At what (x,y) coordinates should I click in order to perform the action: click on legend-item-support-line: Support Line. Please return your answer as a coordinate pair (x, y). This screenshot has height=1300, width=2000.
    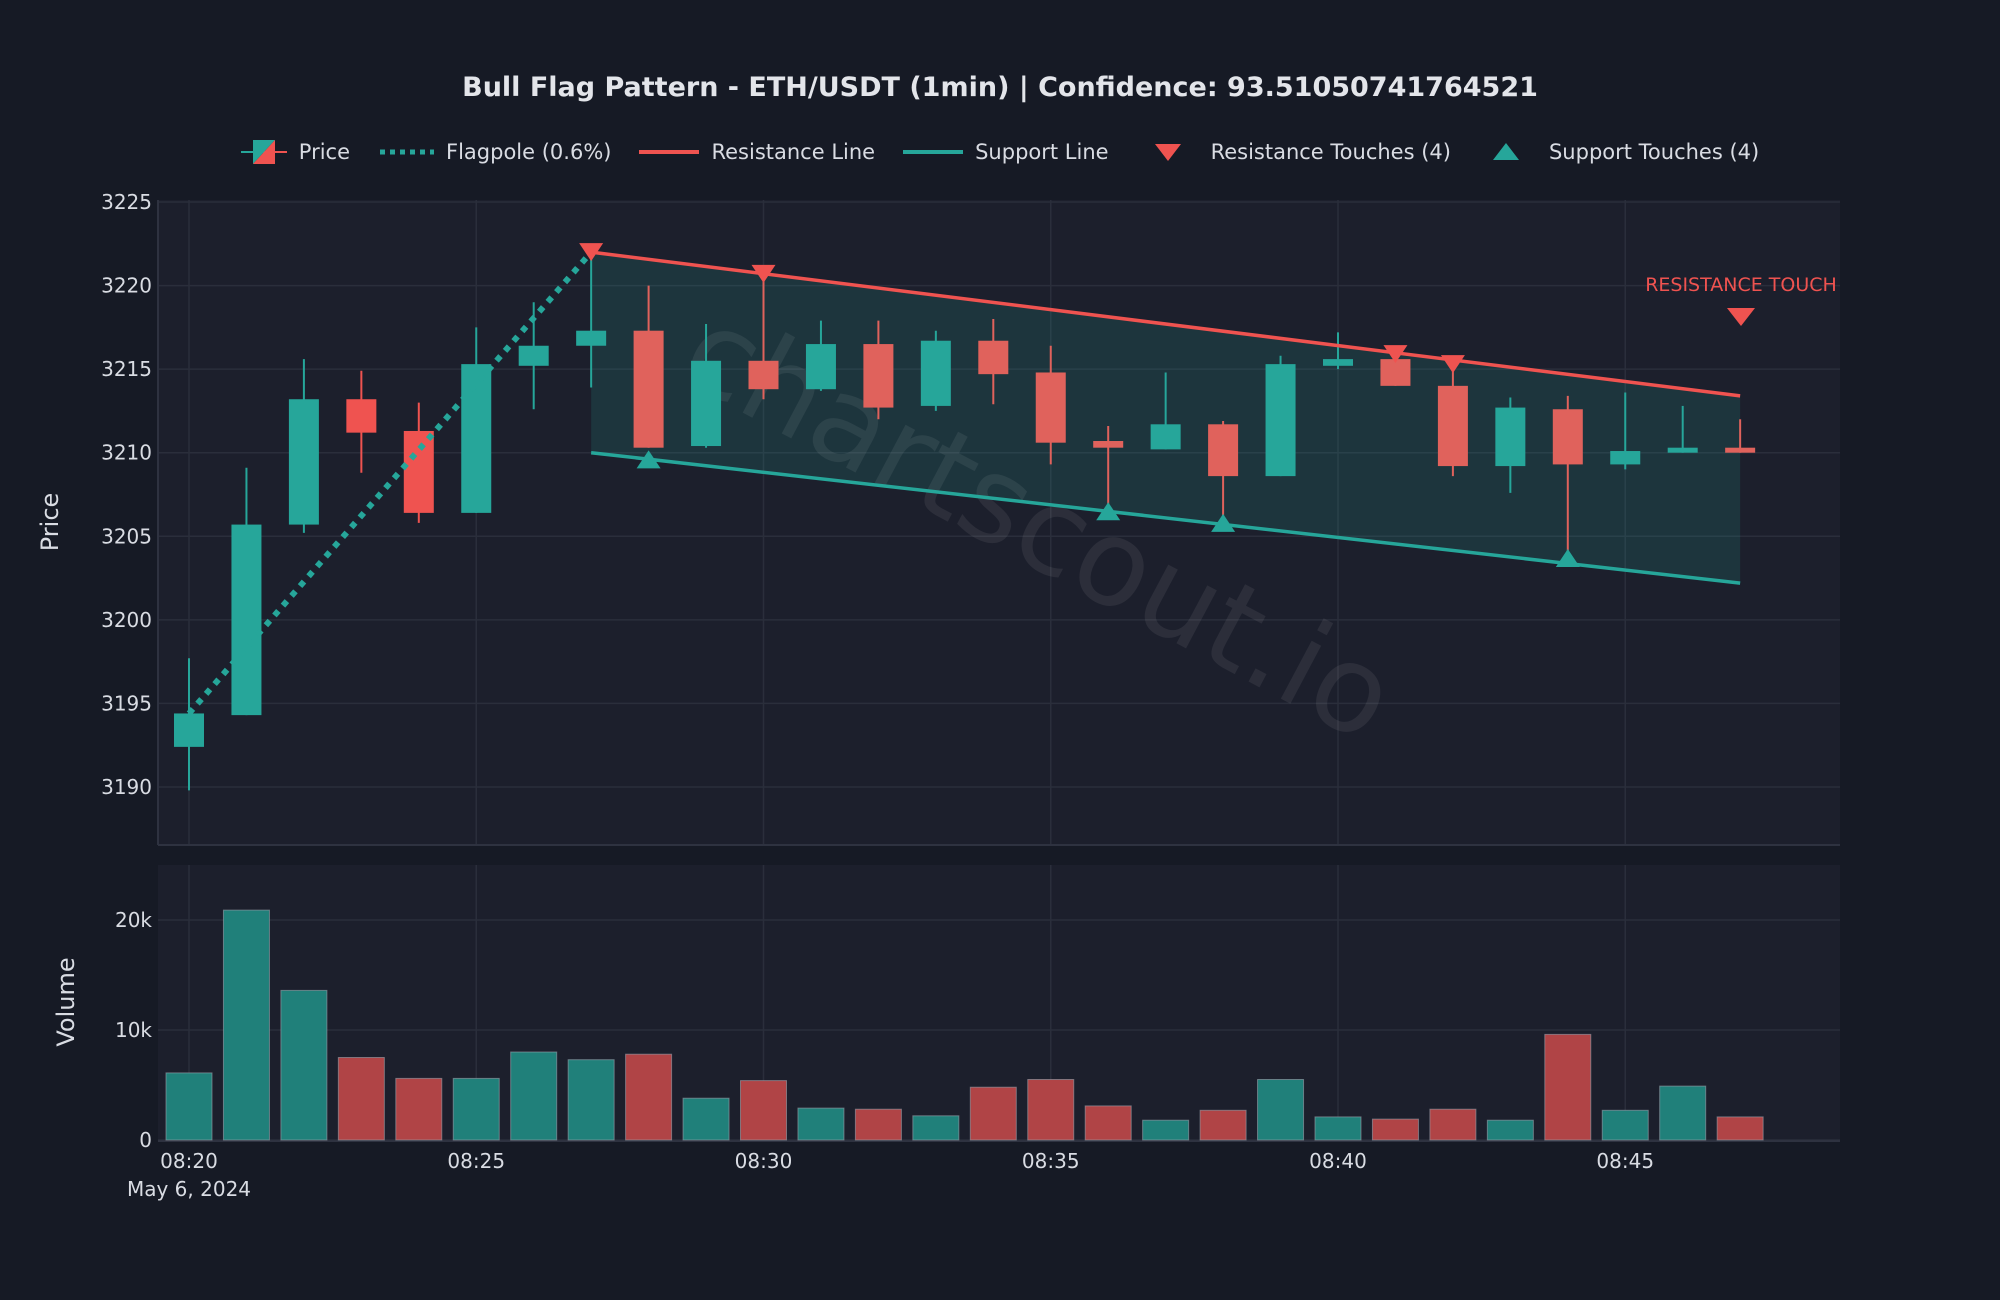
    Looking at the image, I should click on (1006, 152).